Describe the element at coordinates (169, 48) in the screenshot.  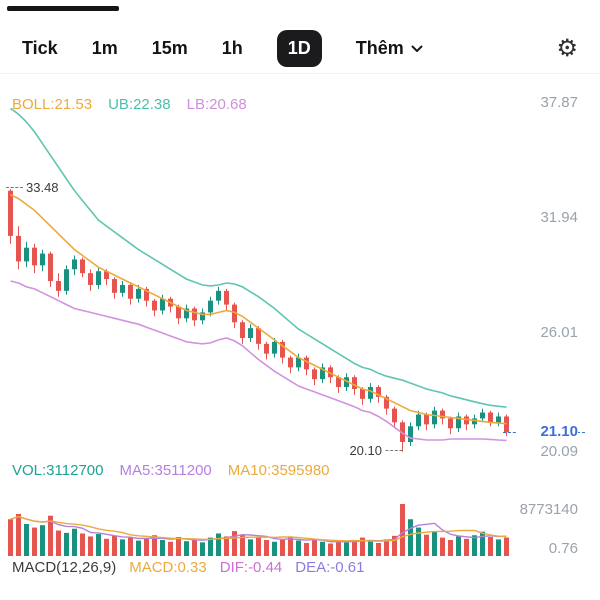
I see `tab-15m: 15m` at that location.